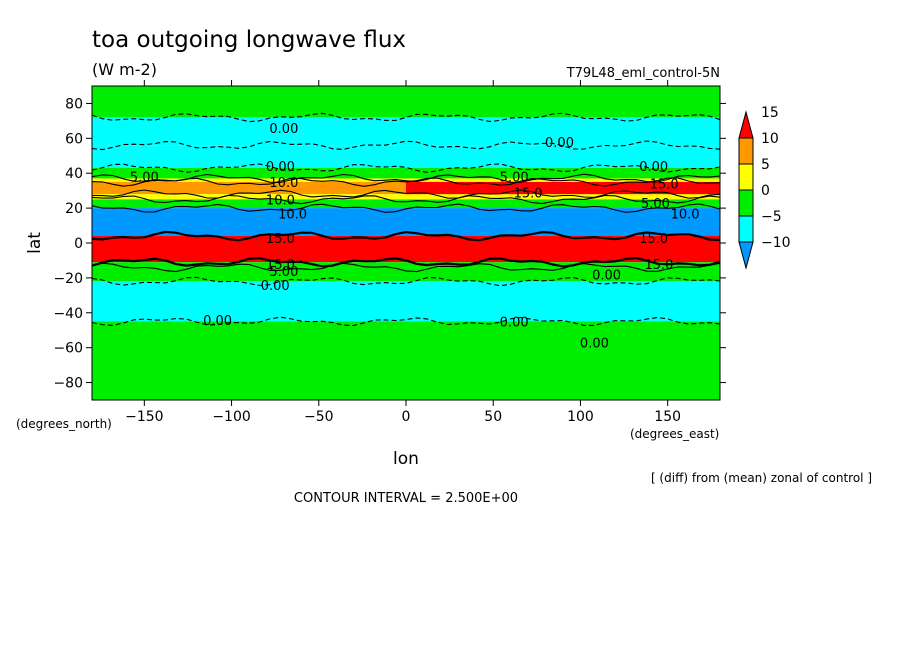  I want to click on x-tick-label-3: 0, so click(406, 417).